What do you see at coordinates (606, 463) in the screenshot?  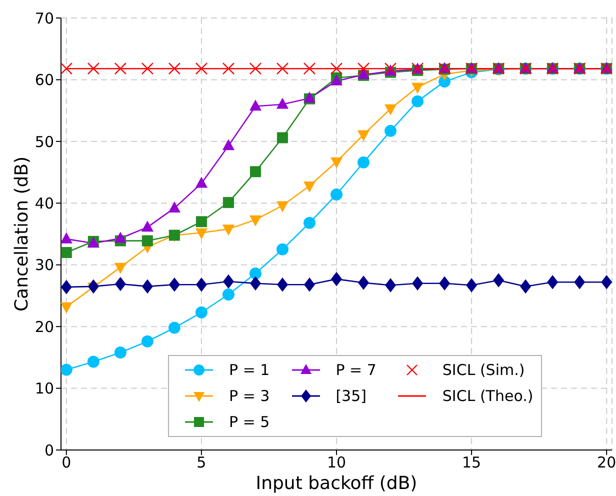 I see `x-tick-label: 20` at bounding box center [606, 463].